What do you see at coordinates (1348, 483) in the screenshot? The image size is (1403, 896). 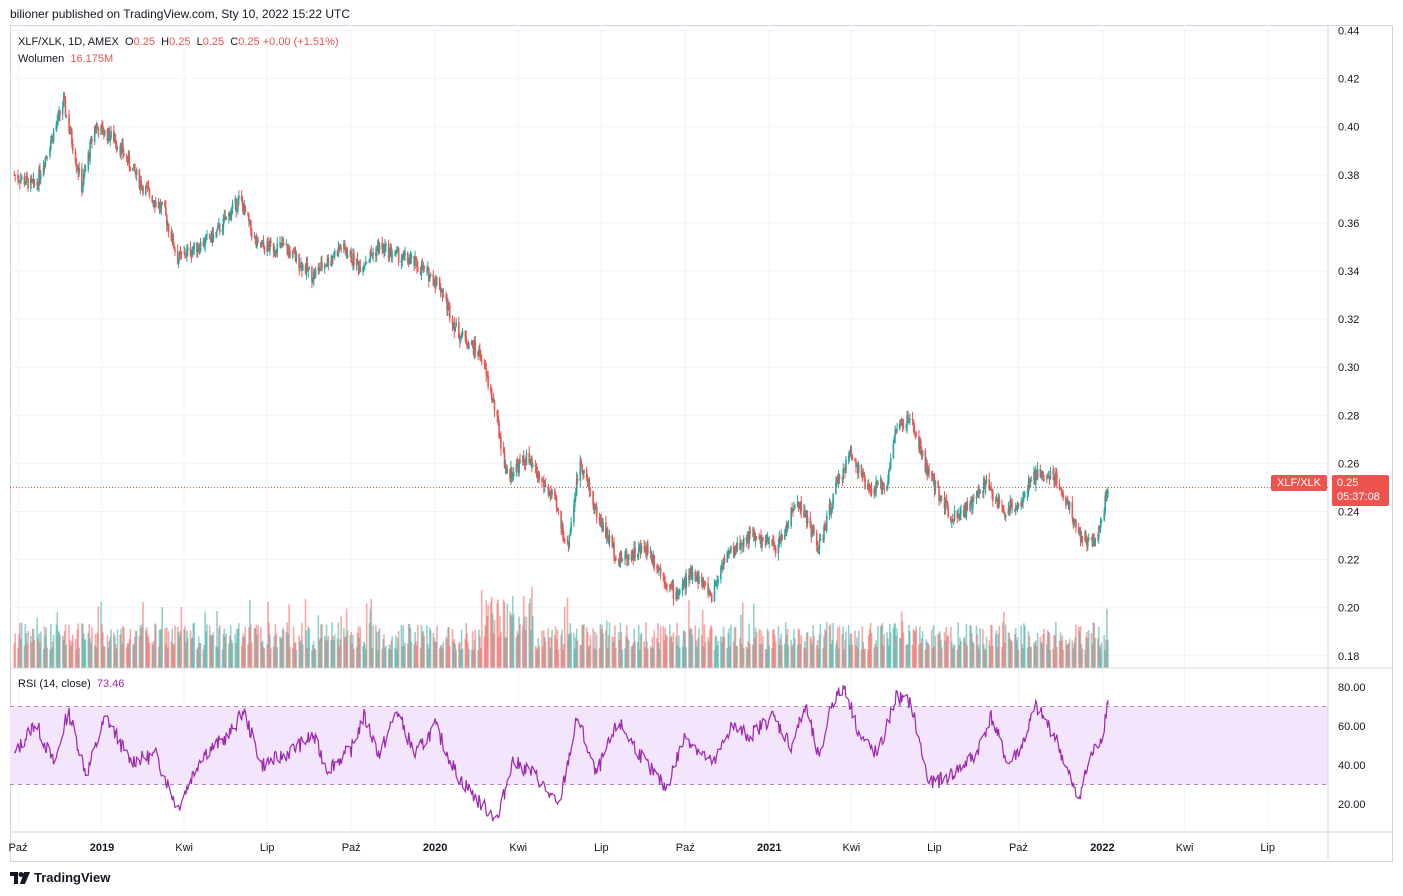 I see `price-tag-price: 0.25` at bounding box center [1348, 483].